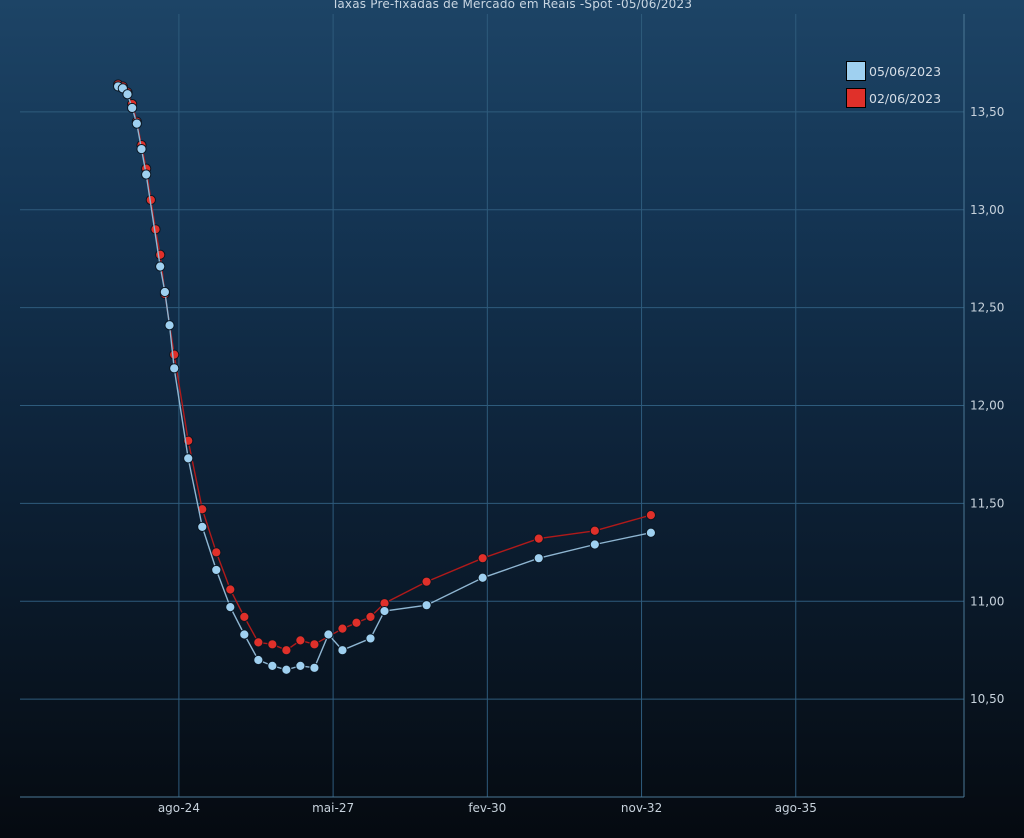 The height and width of the screenshot is (838, 1024). What do you see at coordinates (987, 210) in the screenshot?
I see `y-tick-label: 13,00` at bounding box center [987, 210].